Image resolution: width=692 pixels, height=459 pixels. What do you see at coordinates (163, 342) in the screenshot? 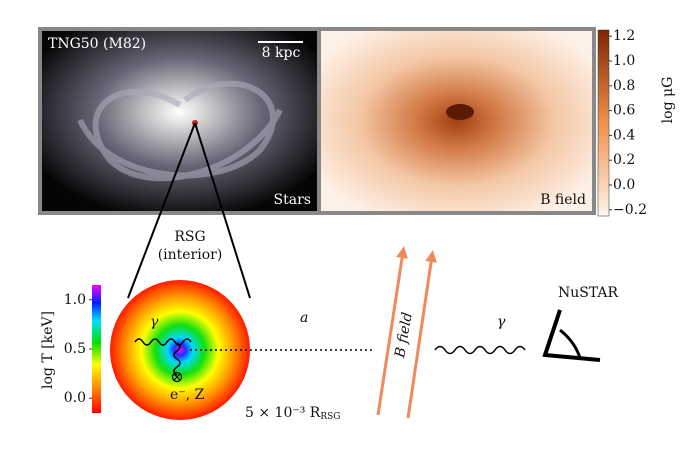
I see `photon-wave` at bounding box center [163, 342].